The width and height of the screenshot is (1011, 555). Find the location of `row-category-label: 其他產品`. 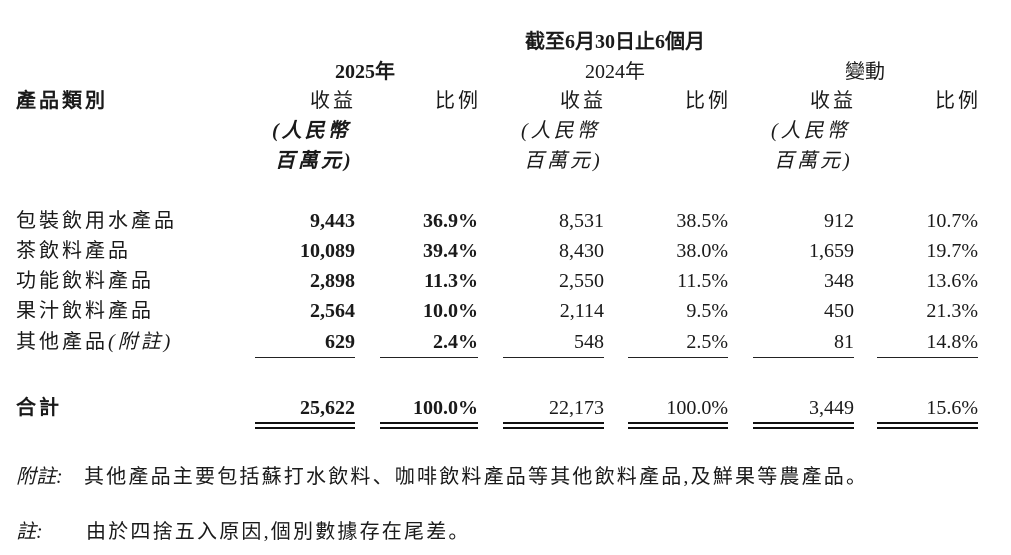

row-category-label: 其他產品 is located at coordinates (62, 342).